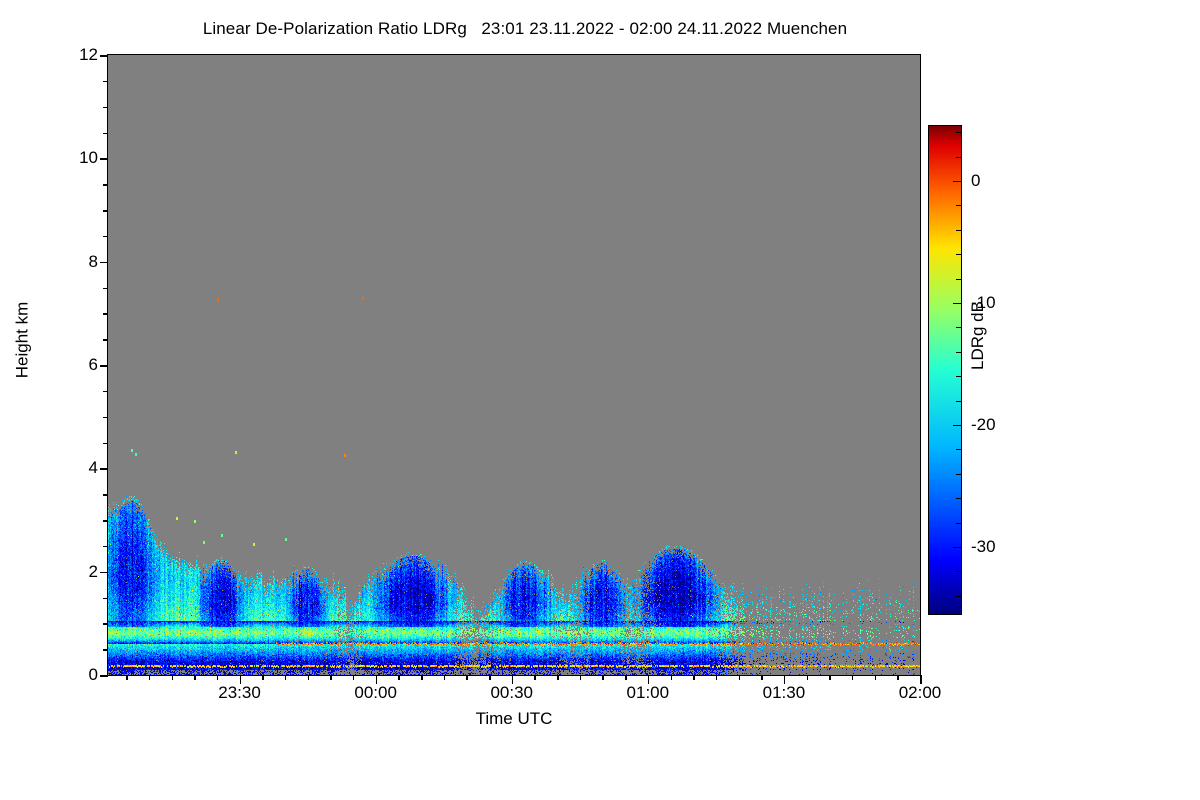  I want to click on y-tick-label: 12, so click(88, 54).